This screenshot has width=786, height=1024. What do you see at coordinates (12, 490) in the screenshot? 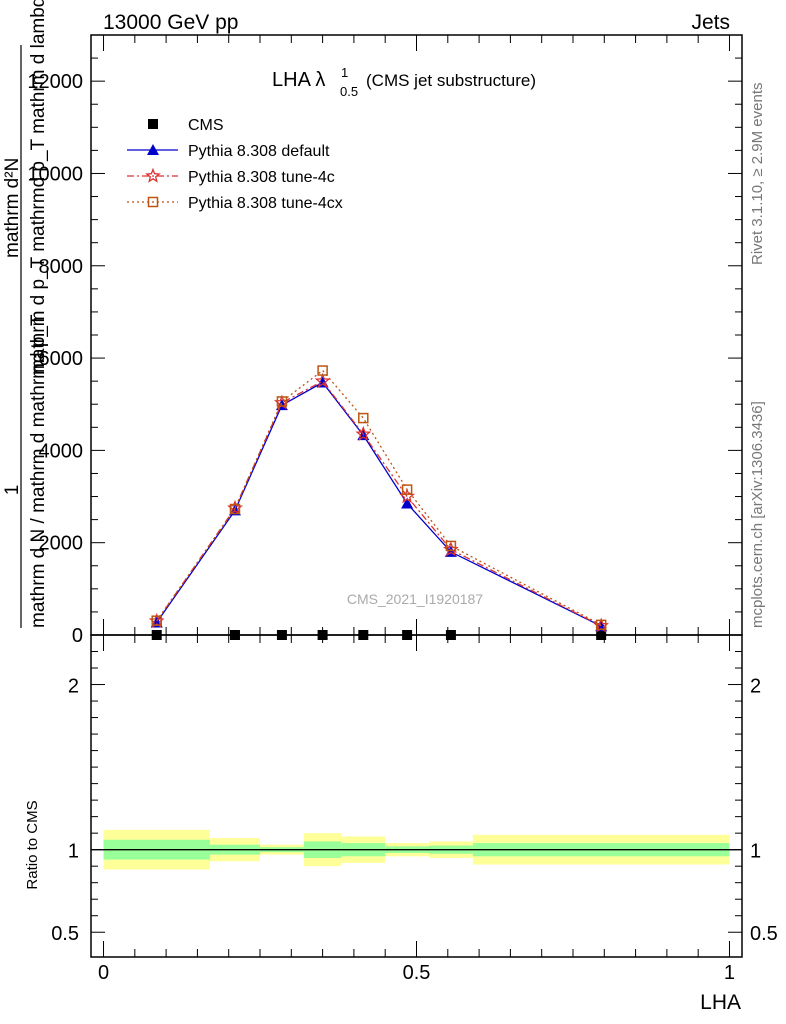
I see `y-label-prefix-num: 1` at bounding box center [12, 490].